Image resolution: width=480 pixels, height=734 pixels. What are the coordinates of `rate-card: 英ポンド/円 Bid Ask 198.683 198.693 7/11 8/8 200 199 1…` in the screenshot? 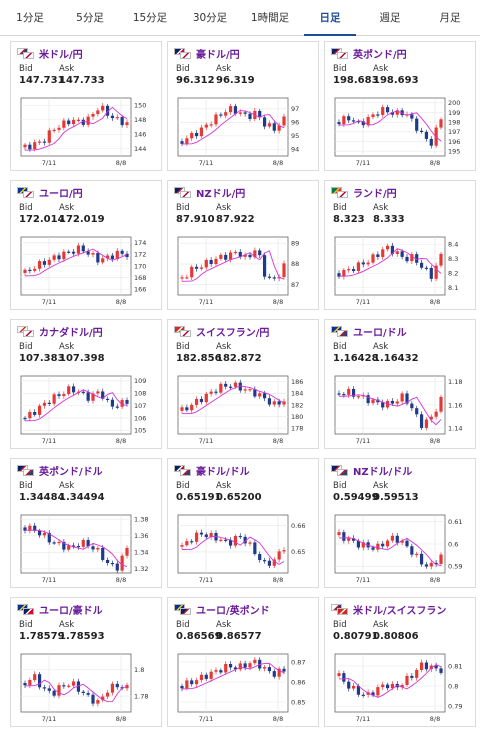 It's located at (400, 106).